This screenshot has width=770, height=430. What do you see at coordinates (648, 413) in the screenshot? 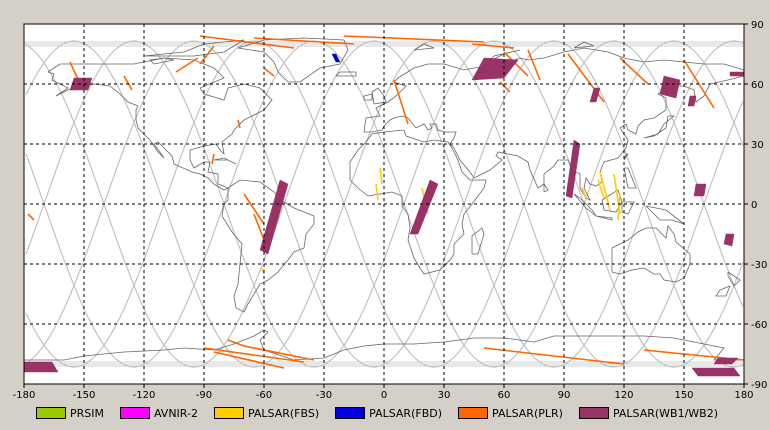
I see `legend-item: PALSAR(WB1/WB2)` at bounding box center [648, 413].